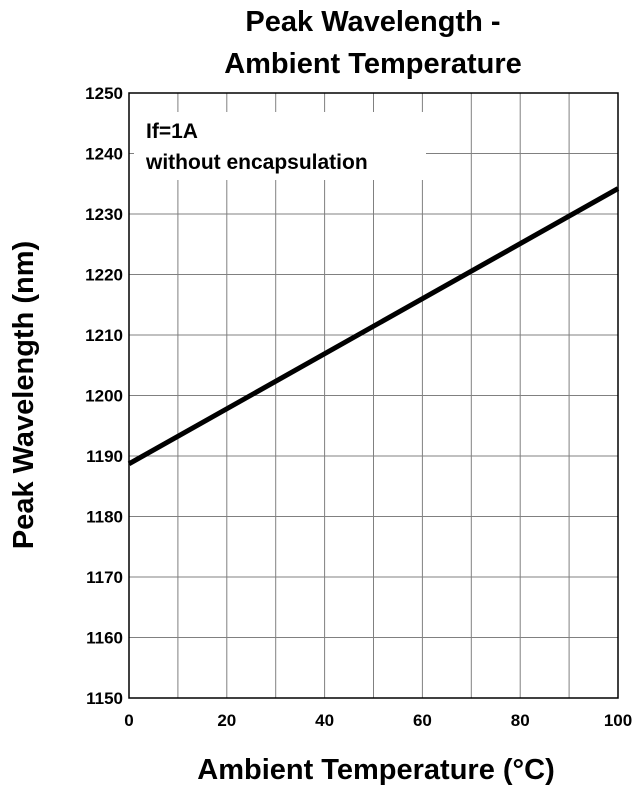 The height and width of the screenshot is (796, 638). What do you see at coordinates (256, 162) in the screenshot?
I see `annotation-line-2: without encapsulation` at bounding box center [256, 162].